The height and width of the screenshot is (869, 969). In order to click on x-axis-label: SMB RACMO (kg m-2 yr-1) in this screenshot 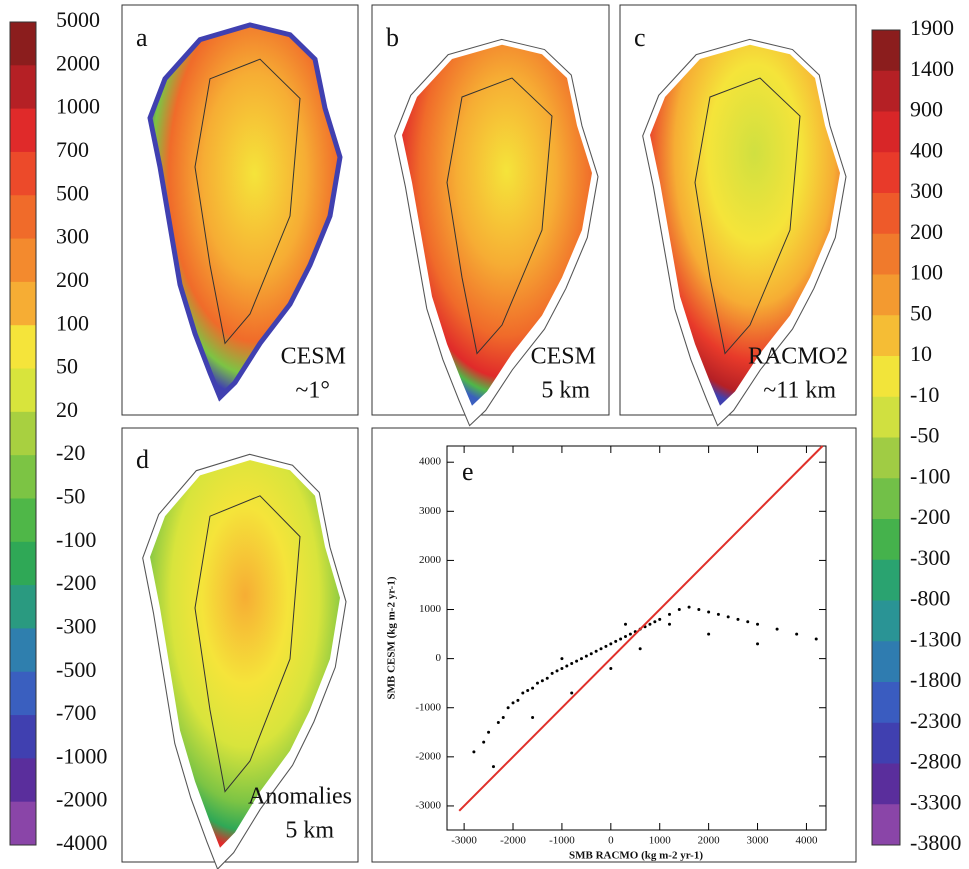, I will do `click(636, 856)`.